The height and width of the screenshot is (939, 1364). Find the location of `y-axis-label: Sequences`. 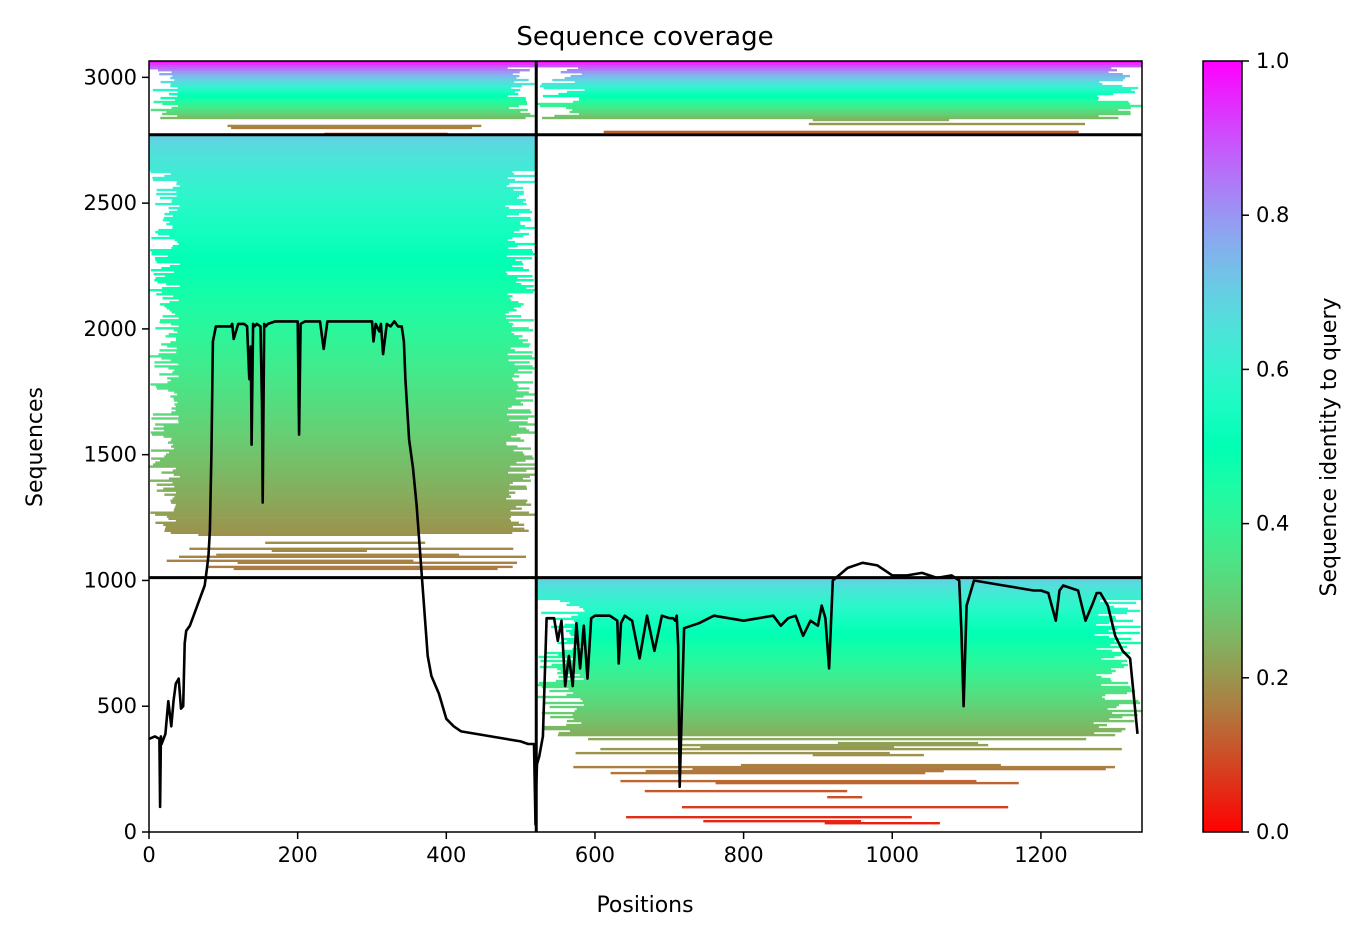

y-axis-label: Sequences is located at coordinates (35, 447).